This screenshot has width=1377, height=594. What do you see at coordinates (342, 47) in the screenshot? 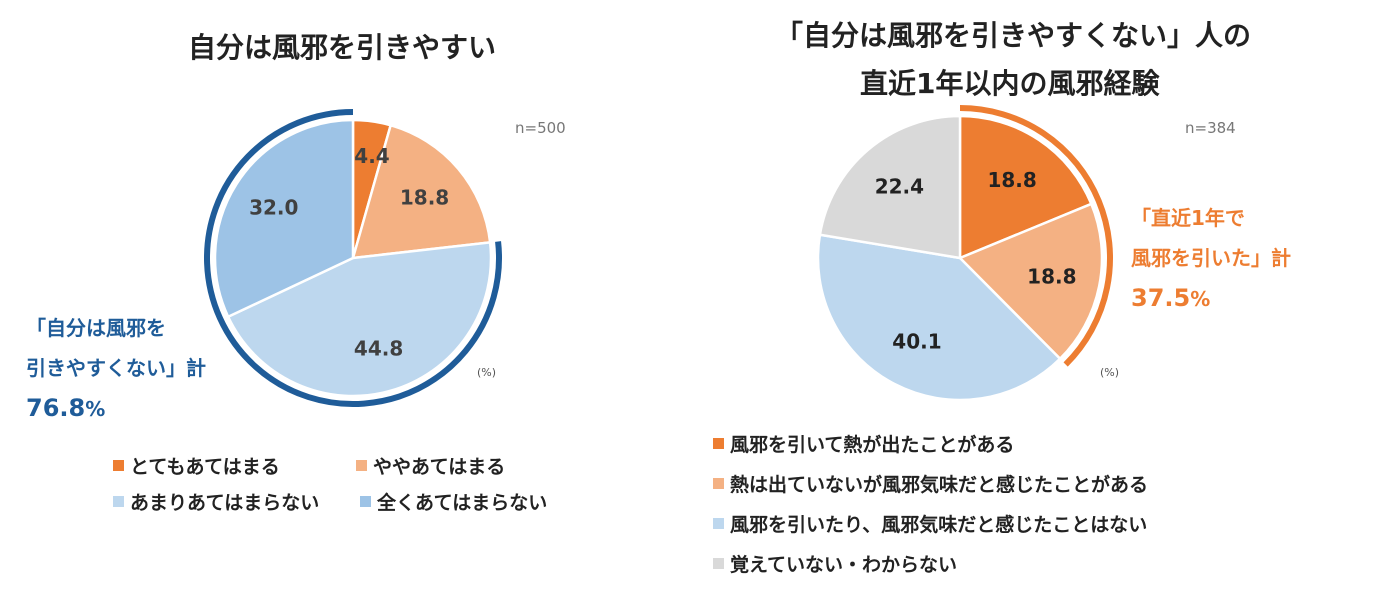
I see `chart1-title: 自分は風邪を引きやすい` at bounding box center [342, 47].